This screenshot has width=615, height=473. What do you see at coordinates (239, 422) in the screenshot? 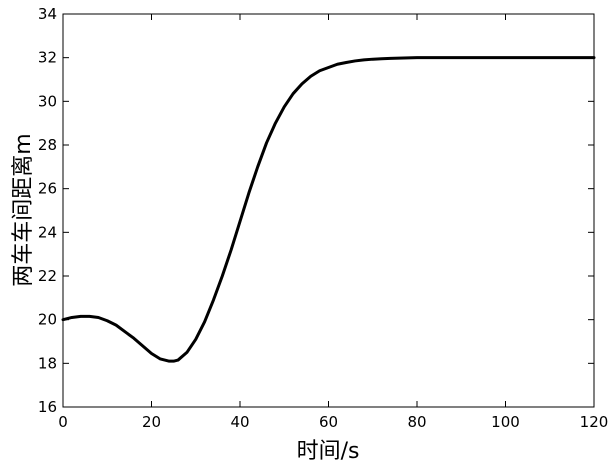
I see `x-tick-label: 40` at bounding box center [239, 422].